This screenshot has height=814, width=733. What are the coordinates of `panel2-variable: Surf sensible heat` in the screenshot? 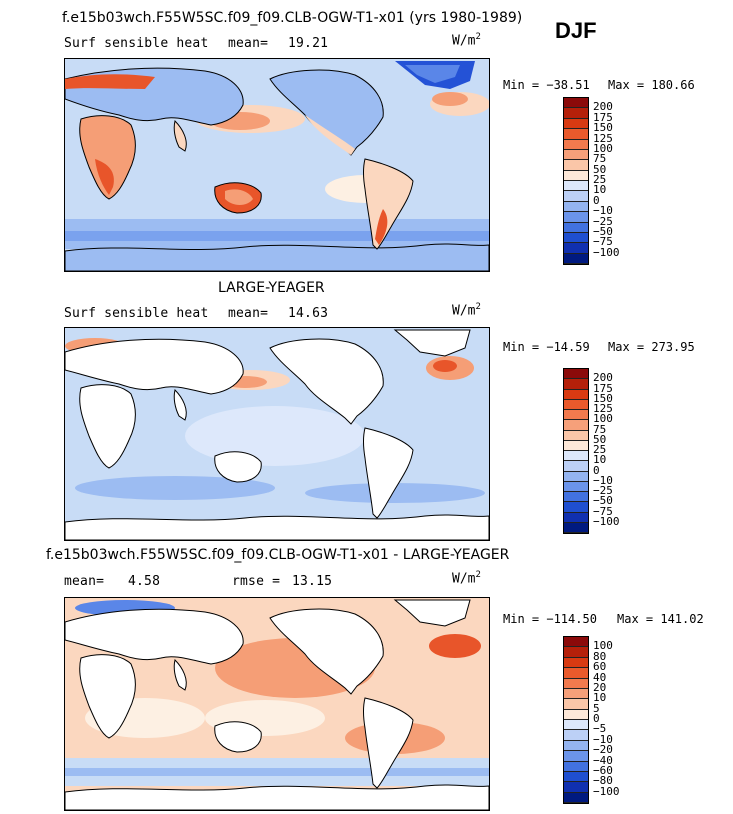 It's located at (136, 313).